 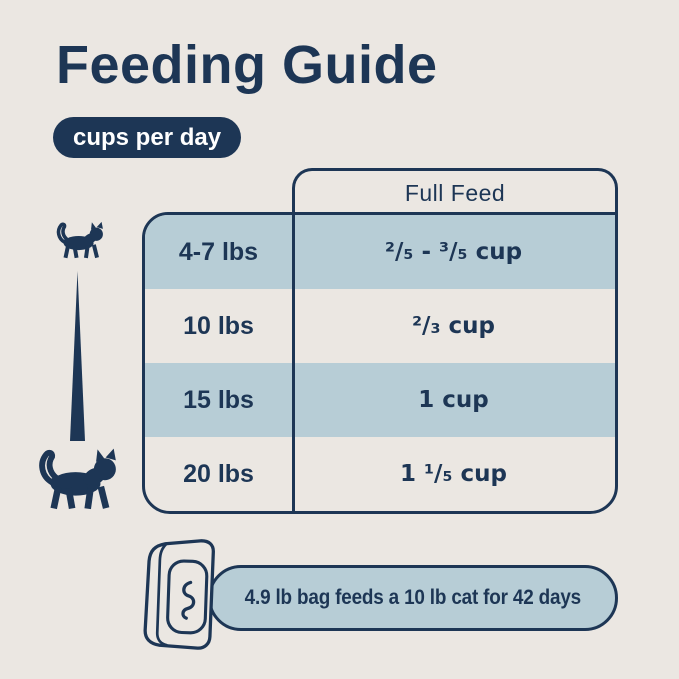 What do you see at coordinates (188, 600) in the screenshot?
I see `steam-swirl-icon` at bounding box center [188, 600].